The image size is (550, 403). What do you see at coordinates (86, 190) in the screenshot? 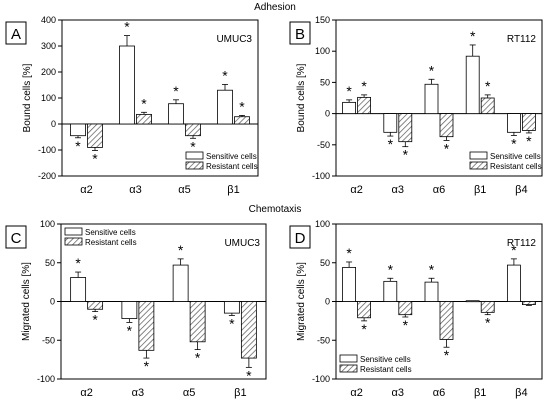
I see `panel-a-category-label: α2` at bounding box center [86, 190].